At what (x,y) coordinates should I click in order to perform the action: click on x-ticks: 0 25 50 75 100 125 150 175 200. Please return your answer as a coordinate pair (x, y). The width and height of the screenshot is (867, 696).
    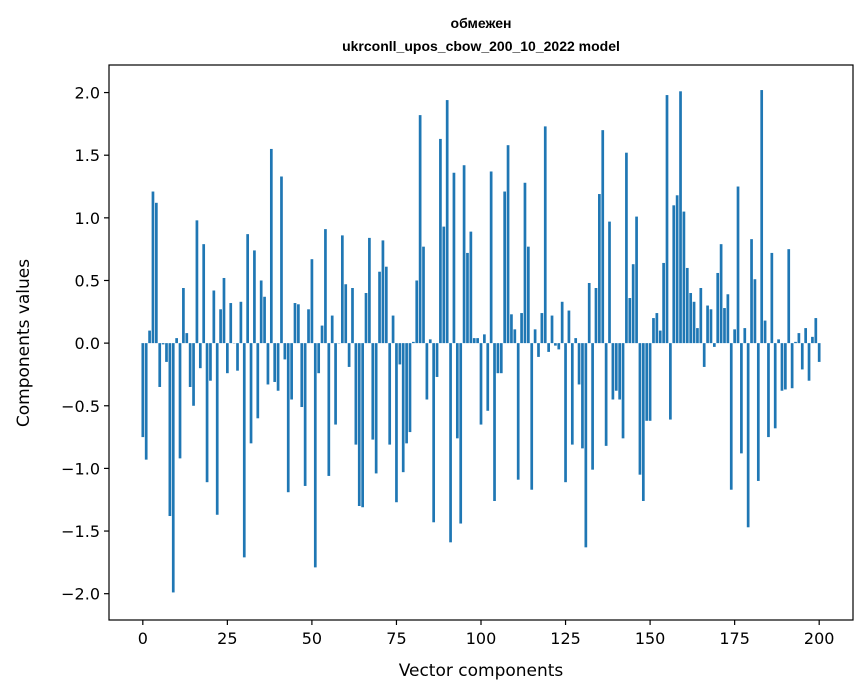
    Looking at the image, I should click on (486, 634).